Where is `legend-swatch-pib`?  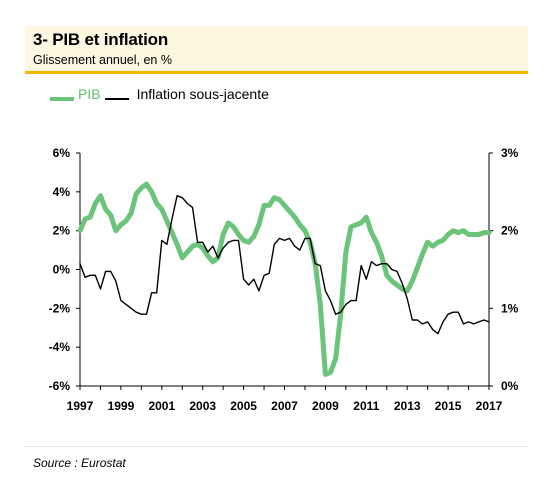 legend-swatch-pib is located at coordinates (62, 99).